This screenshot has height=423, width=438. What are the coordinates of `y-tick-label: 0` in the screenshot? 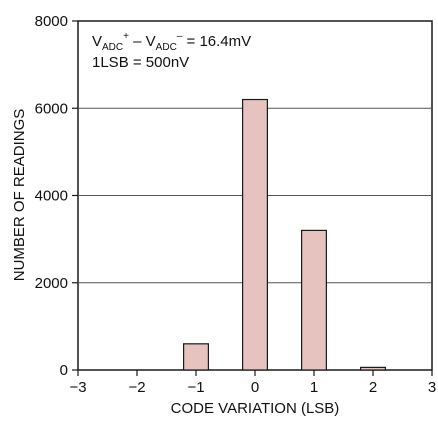 It's located at (64, 370).